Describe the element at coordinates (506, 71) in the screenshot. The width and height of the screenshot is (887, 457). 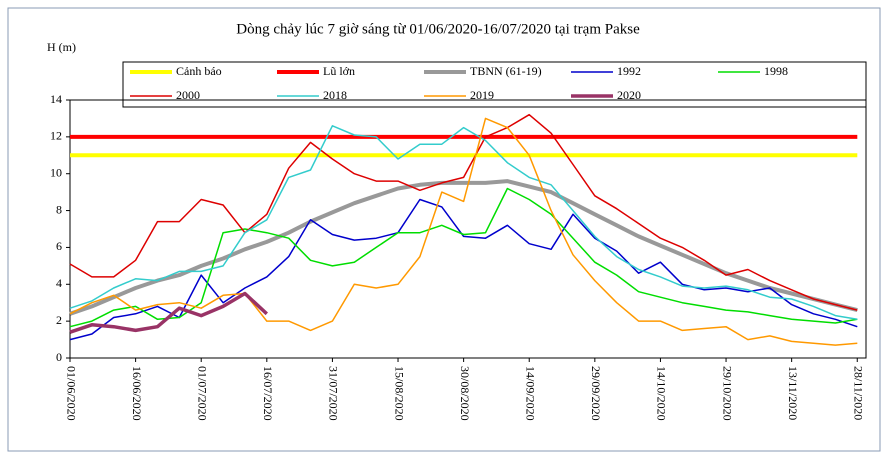
I see `legend-label: TBNN (61-19)` at that location.